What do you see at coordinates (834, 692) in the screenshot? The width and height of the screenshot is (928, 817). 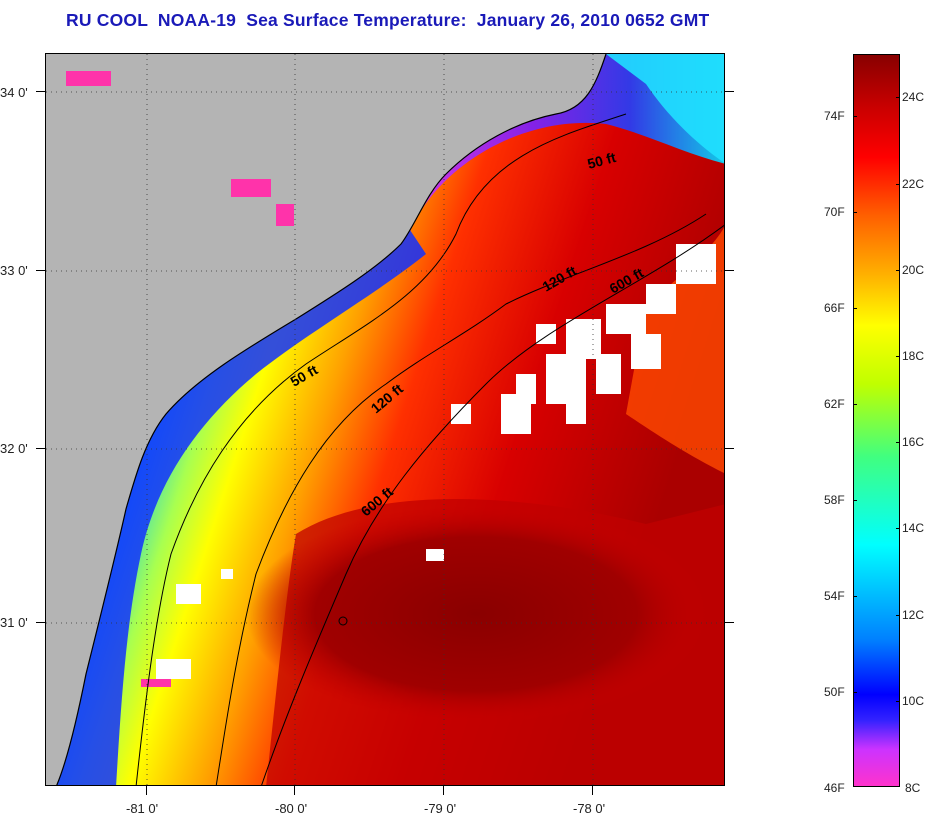 I see `cb-label-50f: 50F` at bounding box center [834, 692].